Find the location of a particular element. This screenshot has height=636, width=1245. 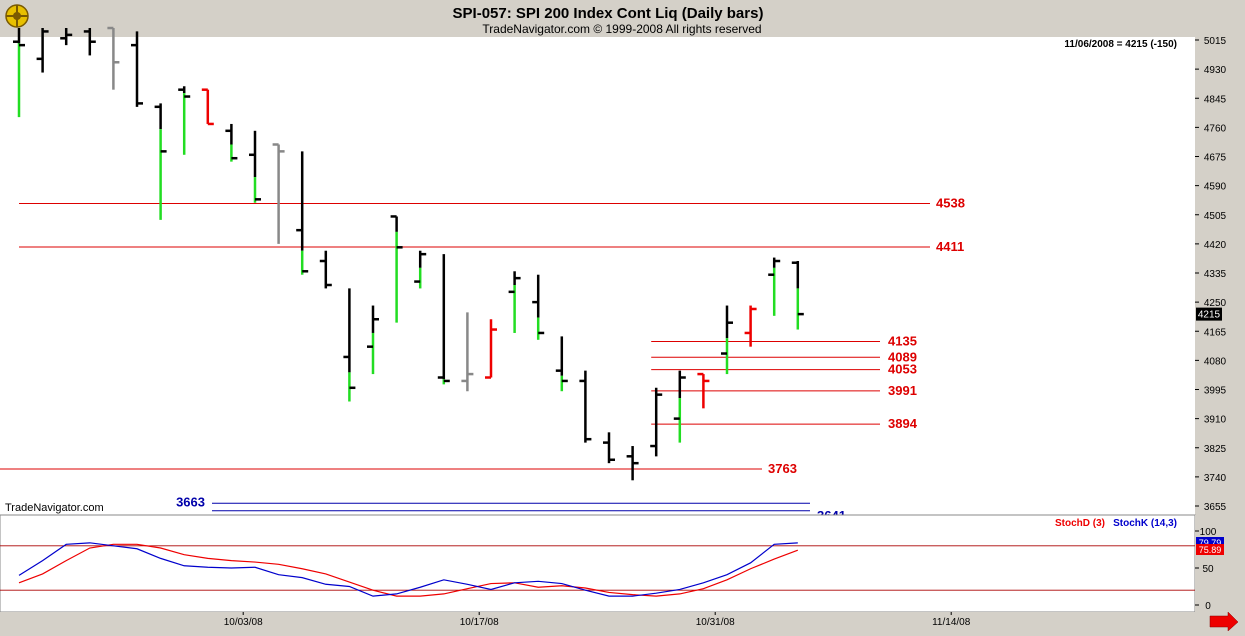

date-tick-label: 10/03/08 is located at coordinates (243, 622).